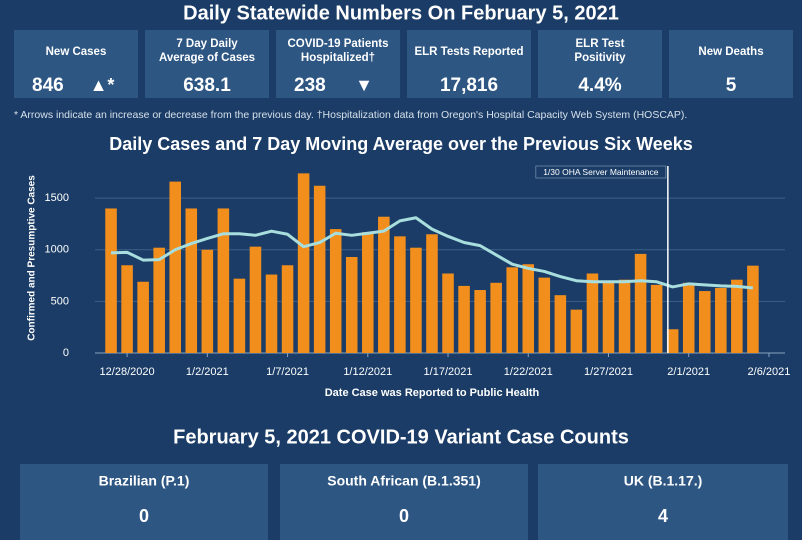 Image resolution: width=802 pixels, height=540 pixels. What do you see at coordinates (57, 250) in the screenshot?
I see `y-tick-label: 1000` at bounding box center [57, 250].